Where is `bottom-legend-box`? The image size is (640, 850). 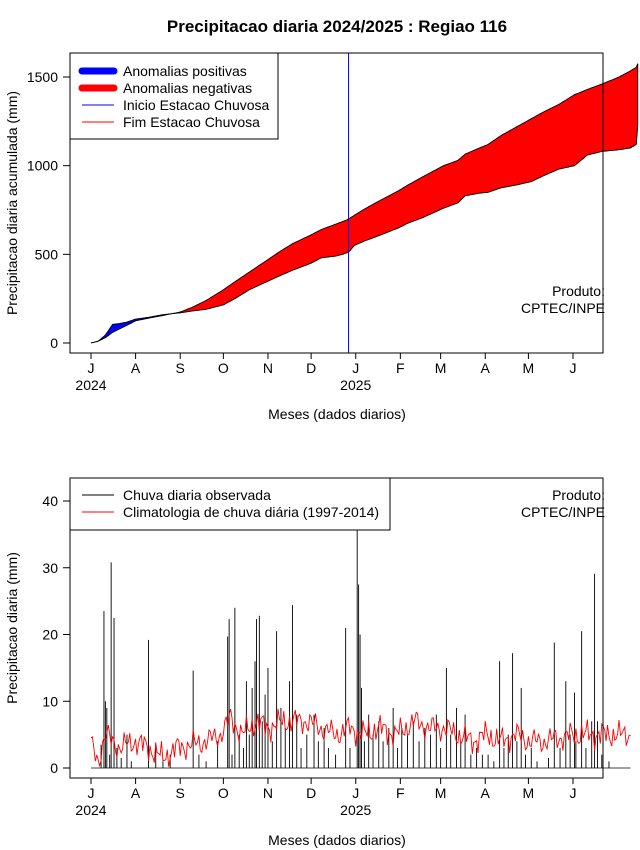
bottom-legend-box is located at coordinates (230, 504).